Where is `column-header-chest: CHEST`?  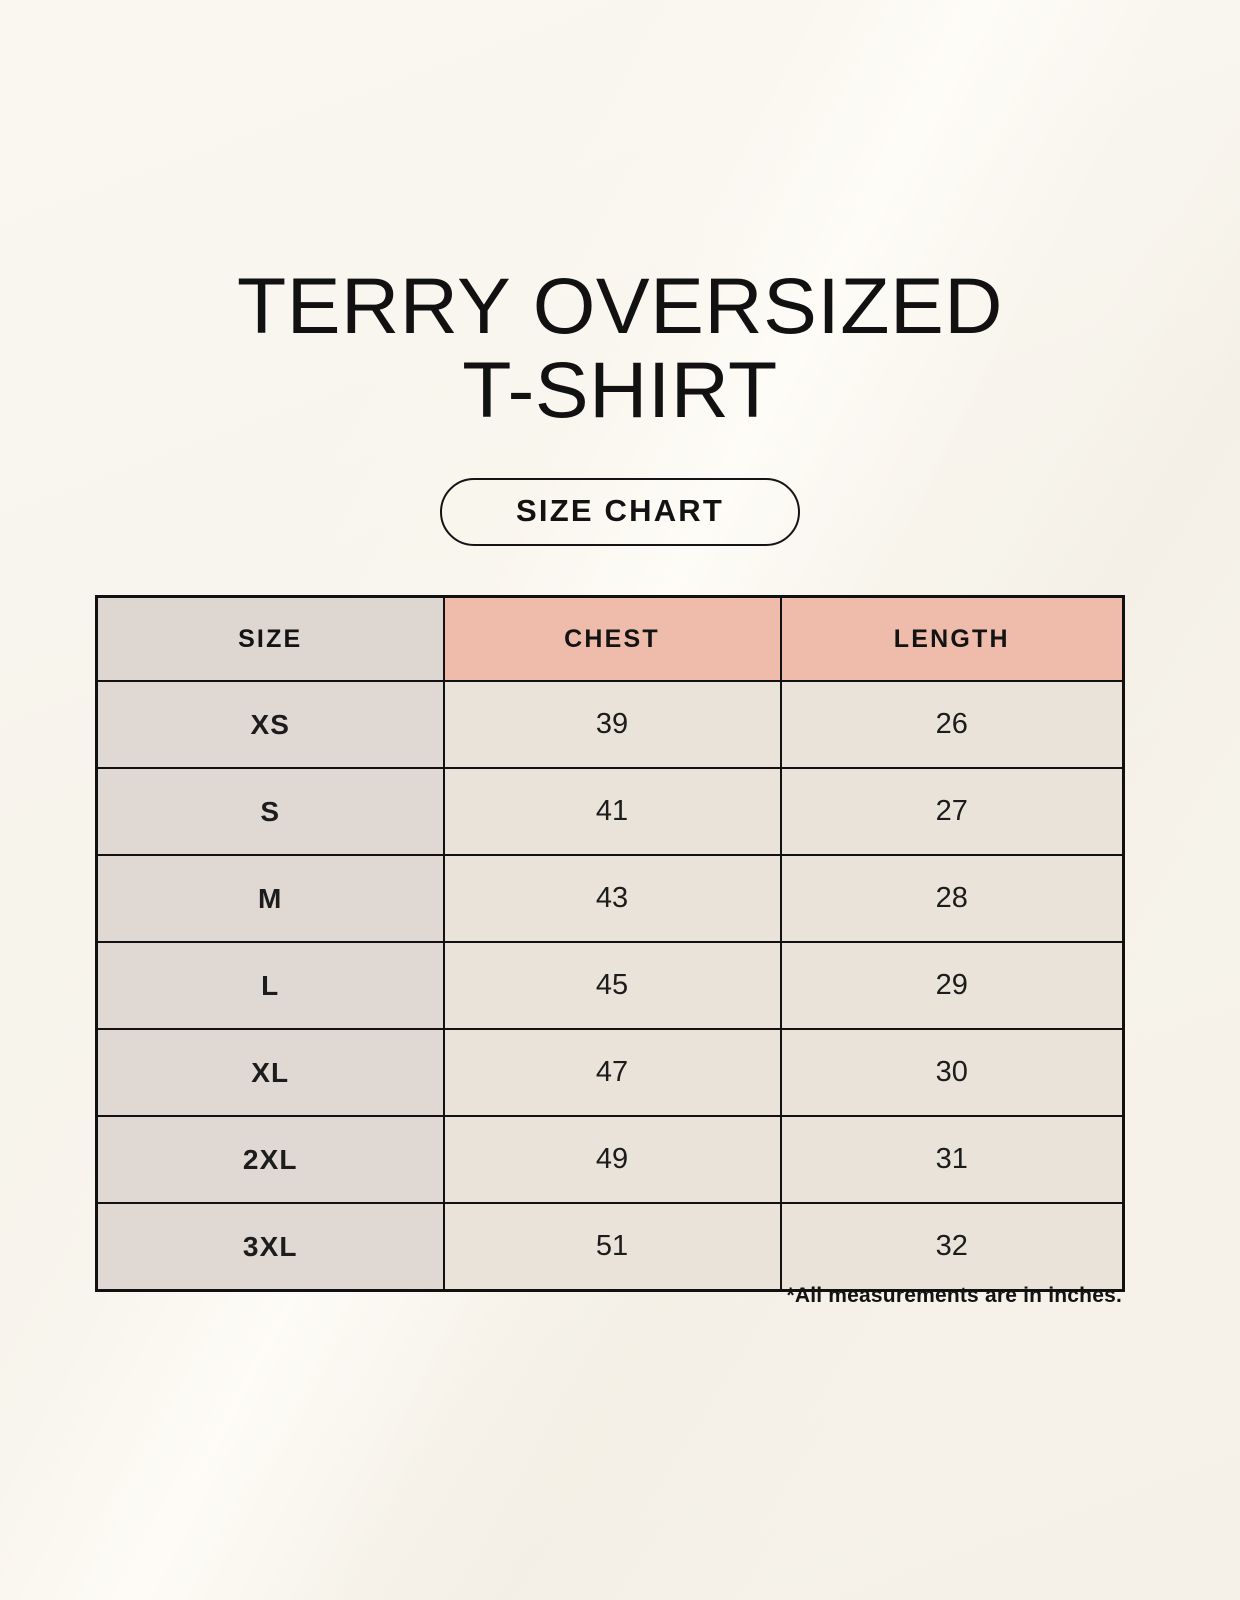
column-header-chest: CHEST is located at coordinates (612, 638).